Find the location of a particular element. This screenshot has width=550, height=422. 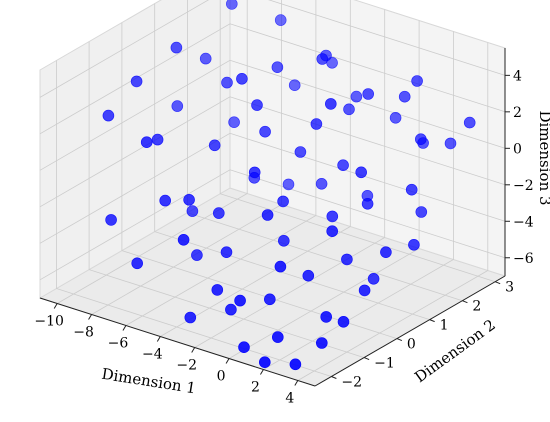

y-tick-label: −1 is located at coordinates (384, 364).